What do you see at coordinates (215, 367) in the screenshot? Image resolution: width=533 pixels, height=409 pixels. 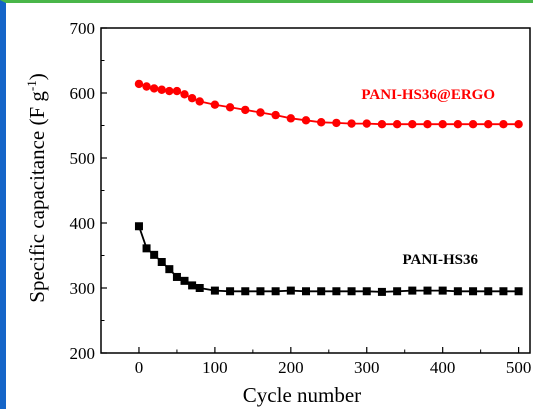 I see `x-tick-label: 100` at bounding box center [215, 367].